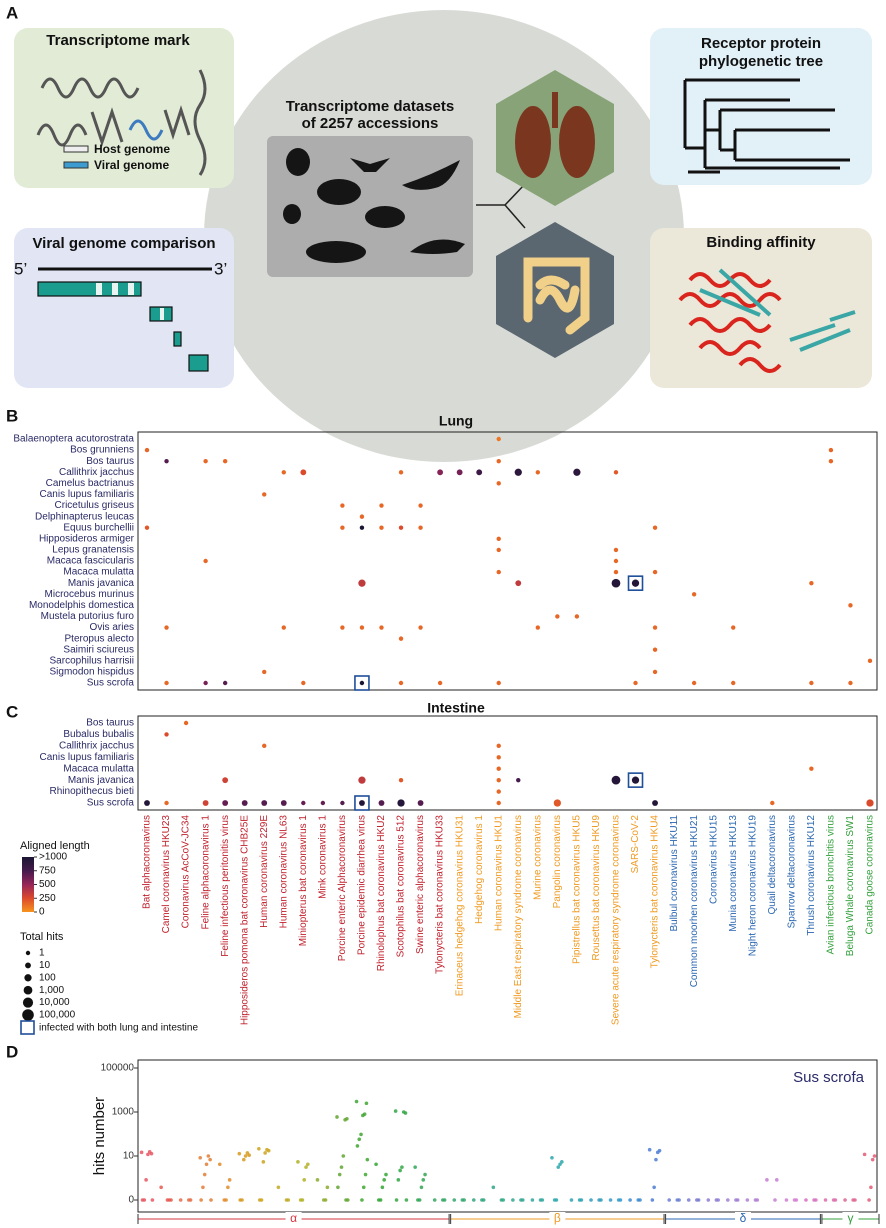 The image size is (886, 1228). Describe the element at coordinates (596, 888) in the screenshot. I see `x-tick-label: Rousettus bat coronavirus HKU9` at that location.